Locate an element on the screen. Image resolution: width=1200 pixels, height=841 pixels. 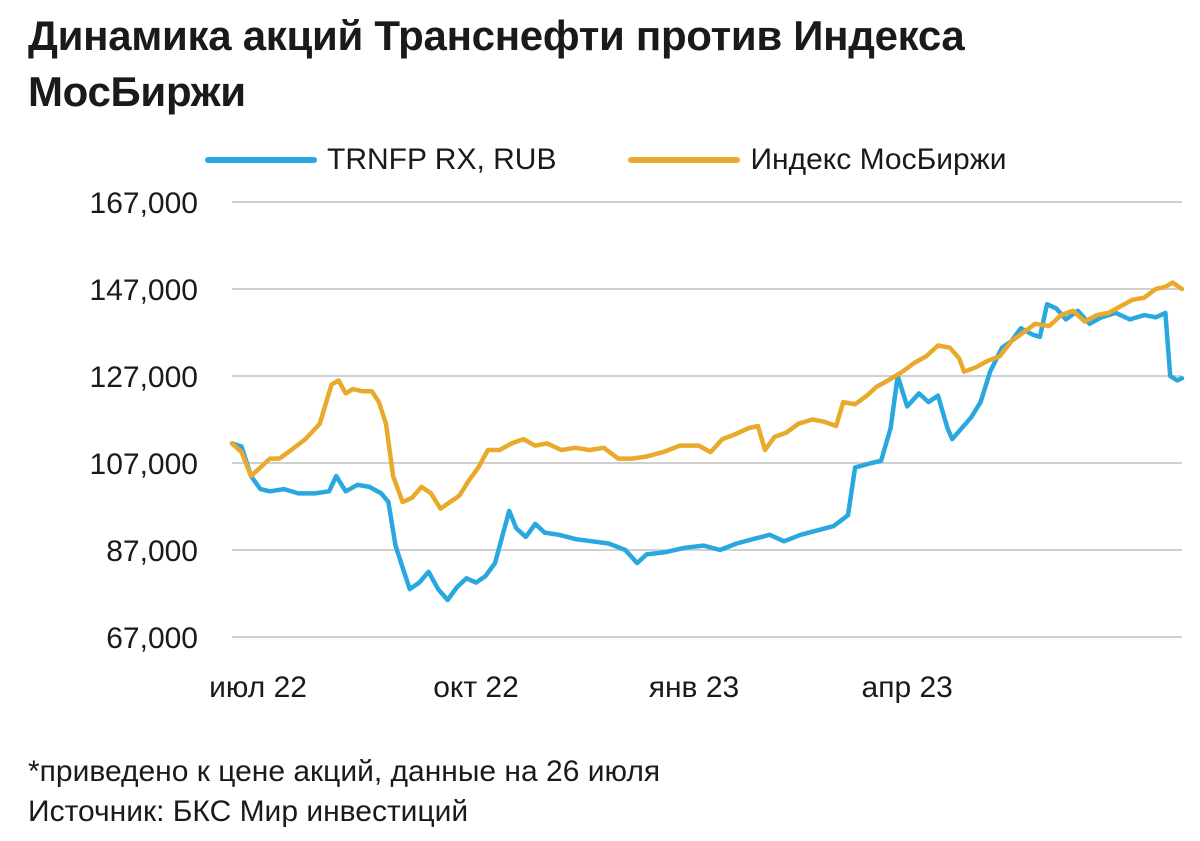
legend-swatch-moex is located at coordinates (684, 160).